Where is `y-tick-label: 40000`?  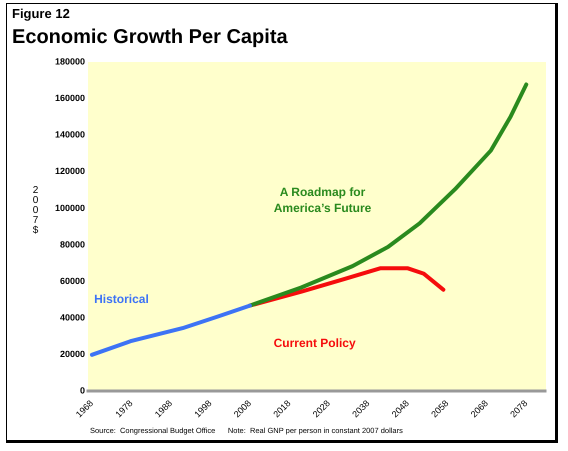 y-tick-label: 40000 is located at coordinates (72, 317).